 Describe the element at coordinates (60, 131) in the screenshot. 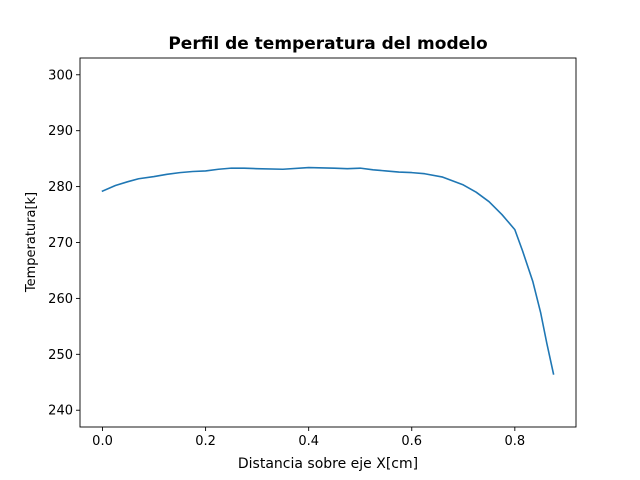

I see `y-tick-label: 290` at that location.